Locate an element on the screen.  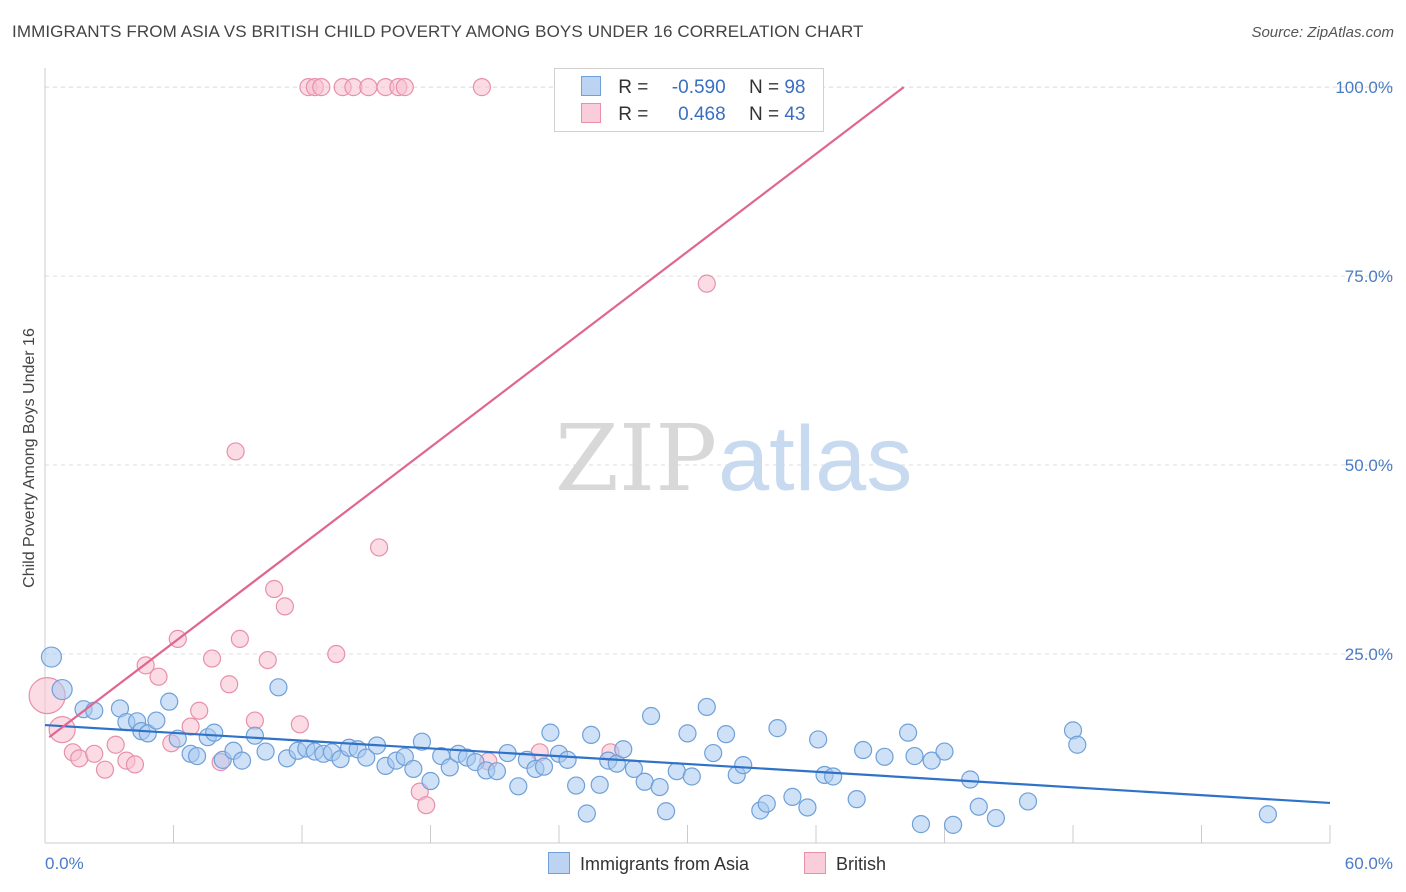
correlation-legend: R = -0.590 N = 98 R = 0.468 N = 43 is located at coordinates (689, 100).